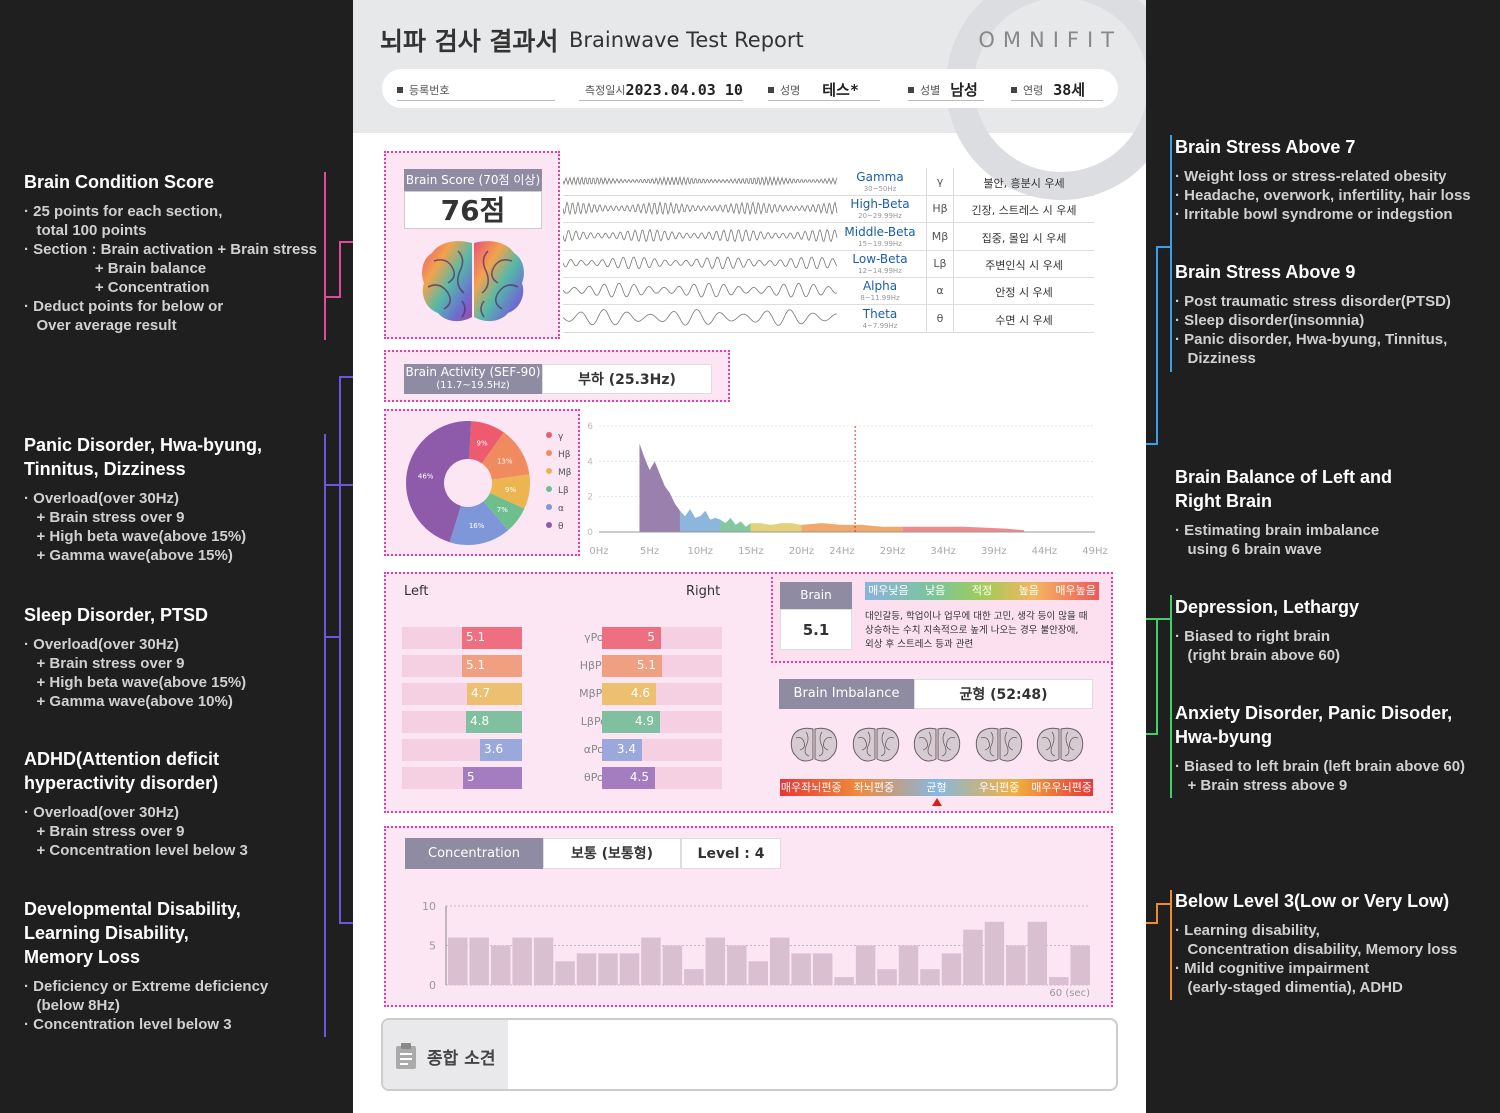  What do you see at coordinates (880, 181) in the screenshot?
I see `wave-name: Gamma 30~50Hz` at bounding box center [880, 181].